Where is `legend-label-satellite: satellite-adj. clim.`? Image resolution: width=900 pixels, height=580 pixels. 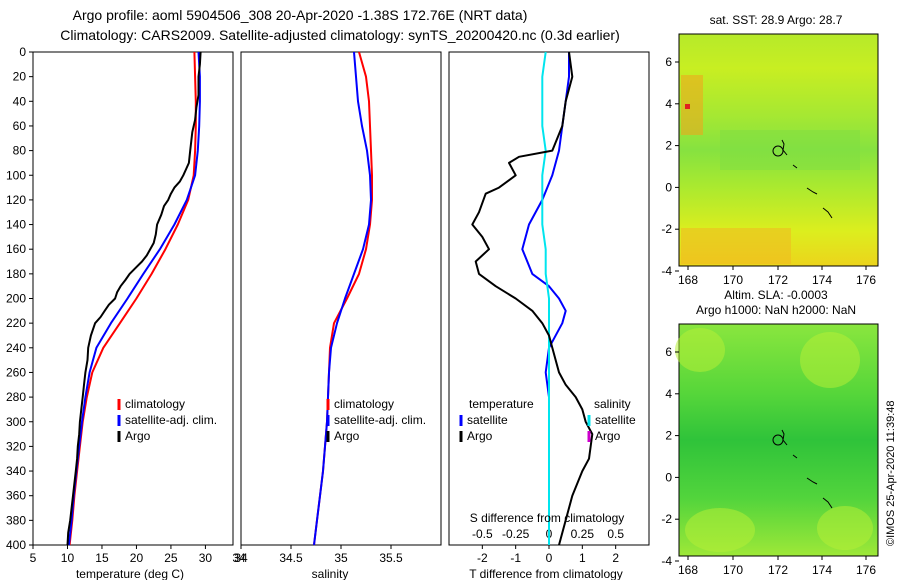
legend-label-satellite: satellite-adj. clim. is located at coordinates (171, 420).